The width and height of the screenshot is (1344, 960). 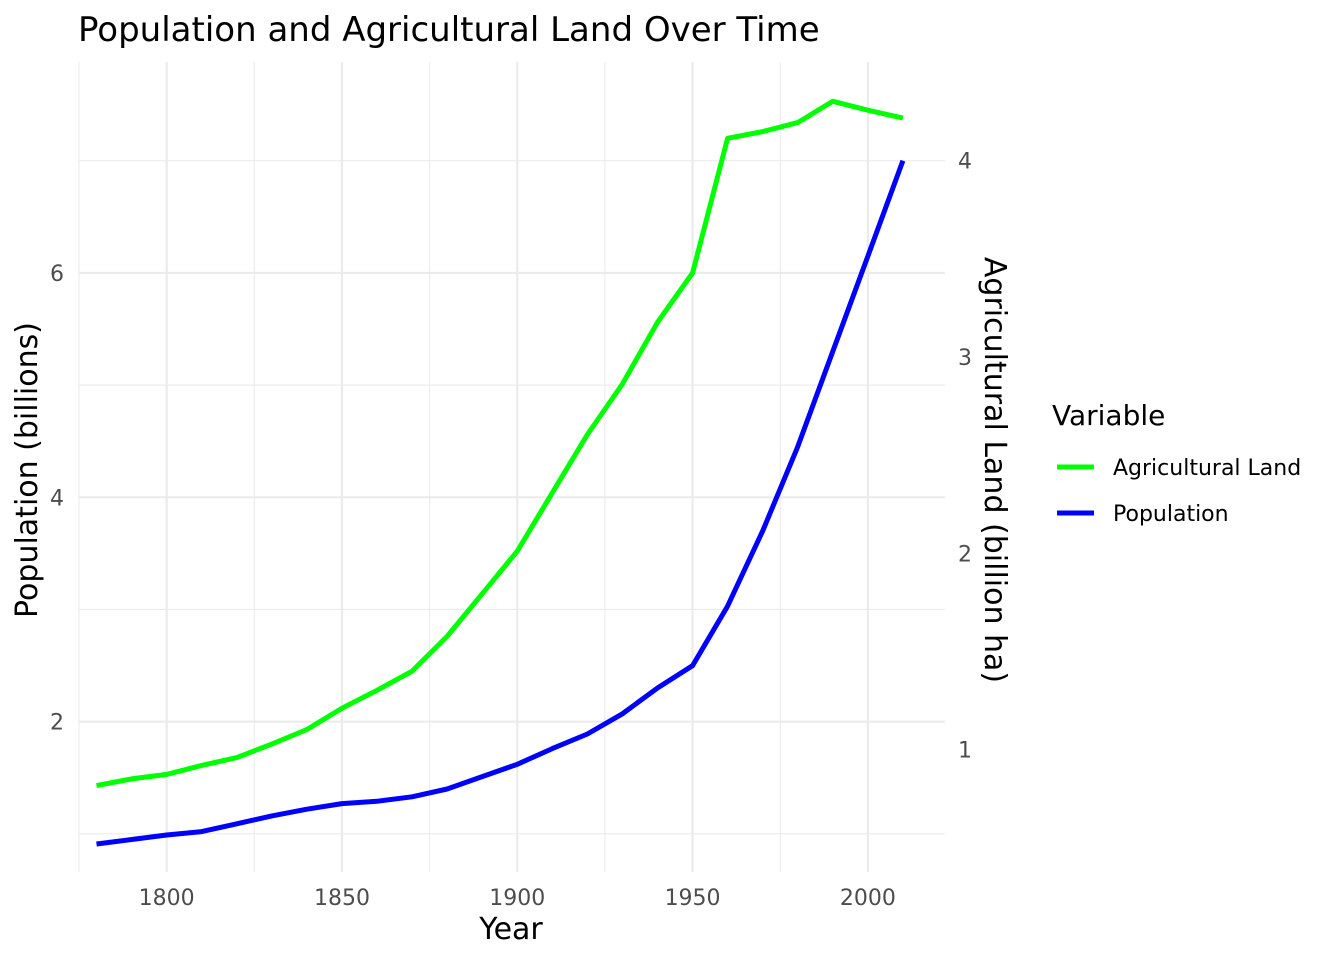 I want to click on x-tick-label: 2000, so click(x=868, y=898).